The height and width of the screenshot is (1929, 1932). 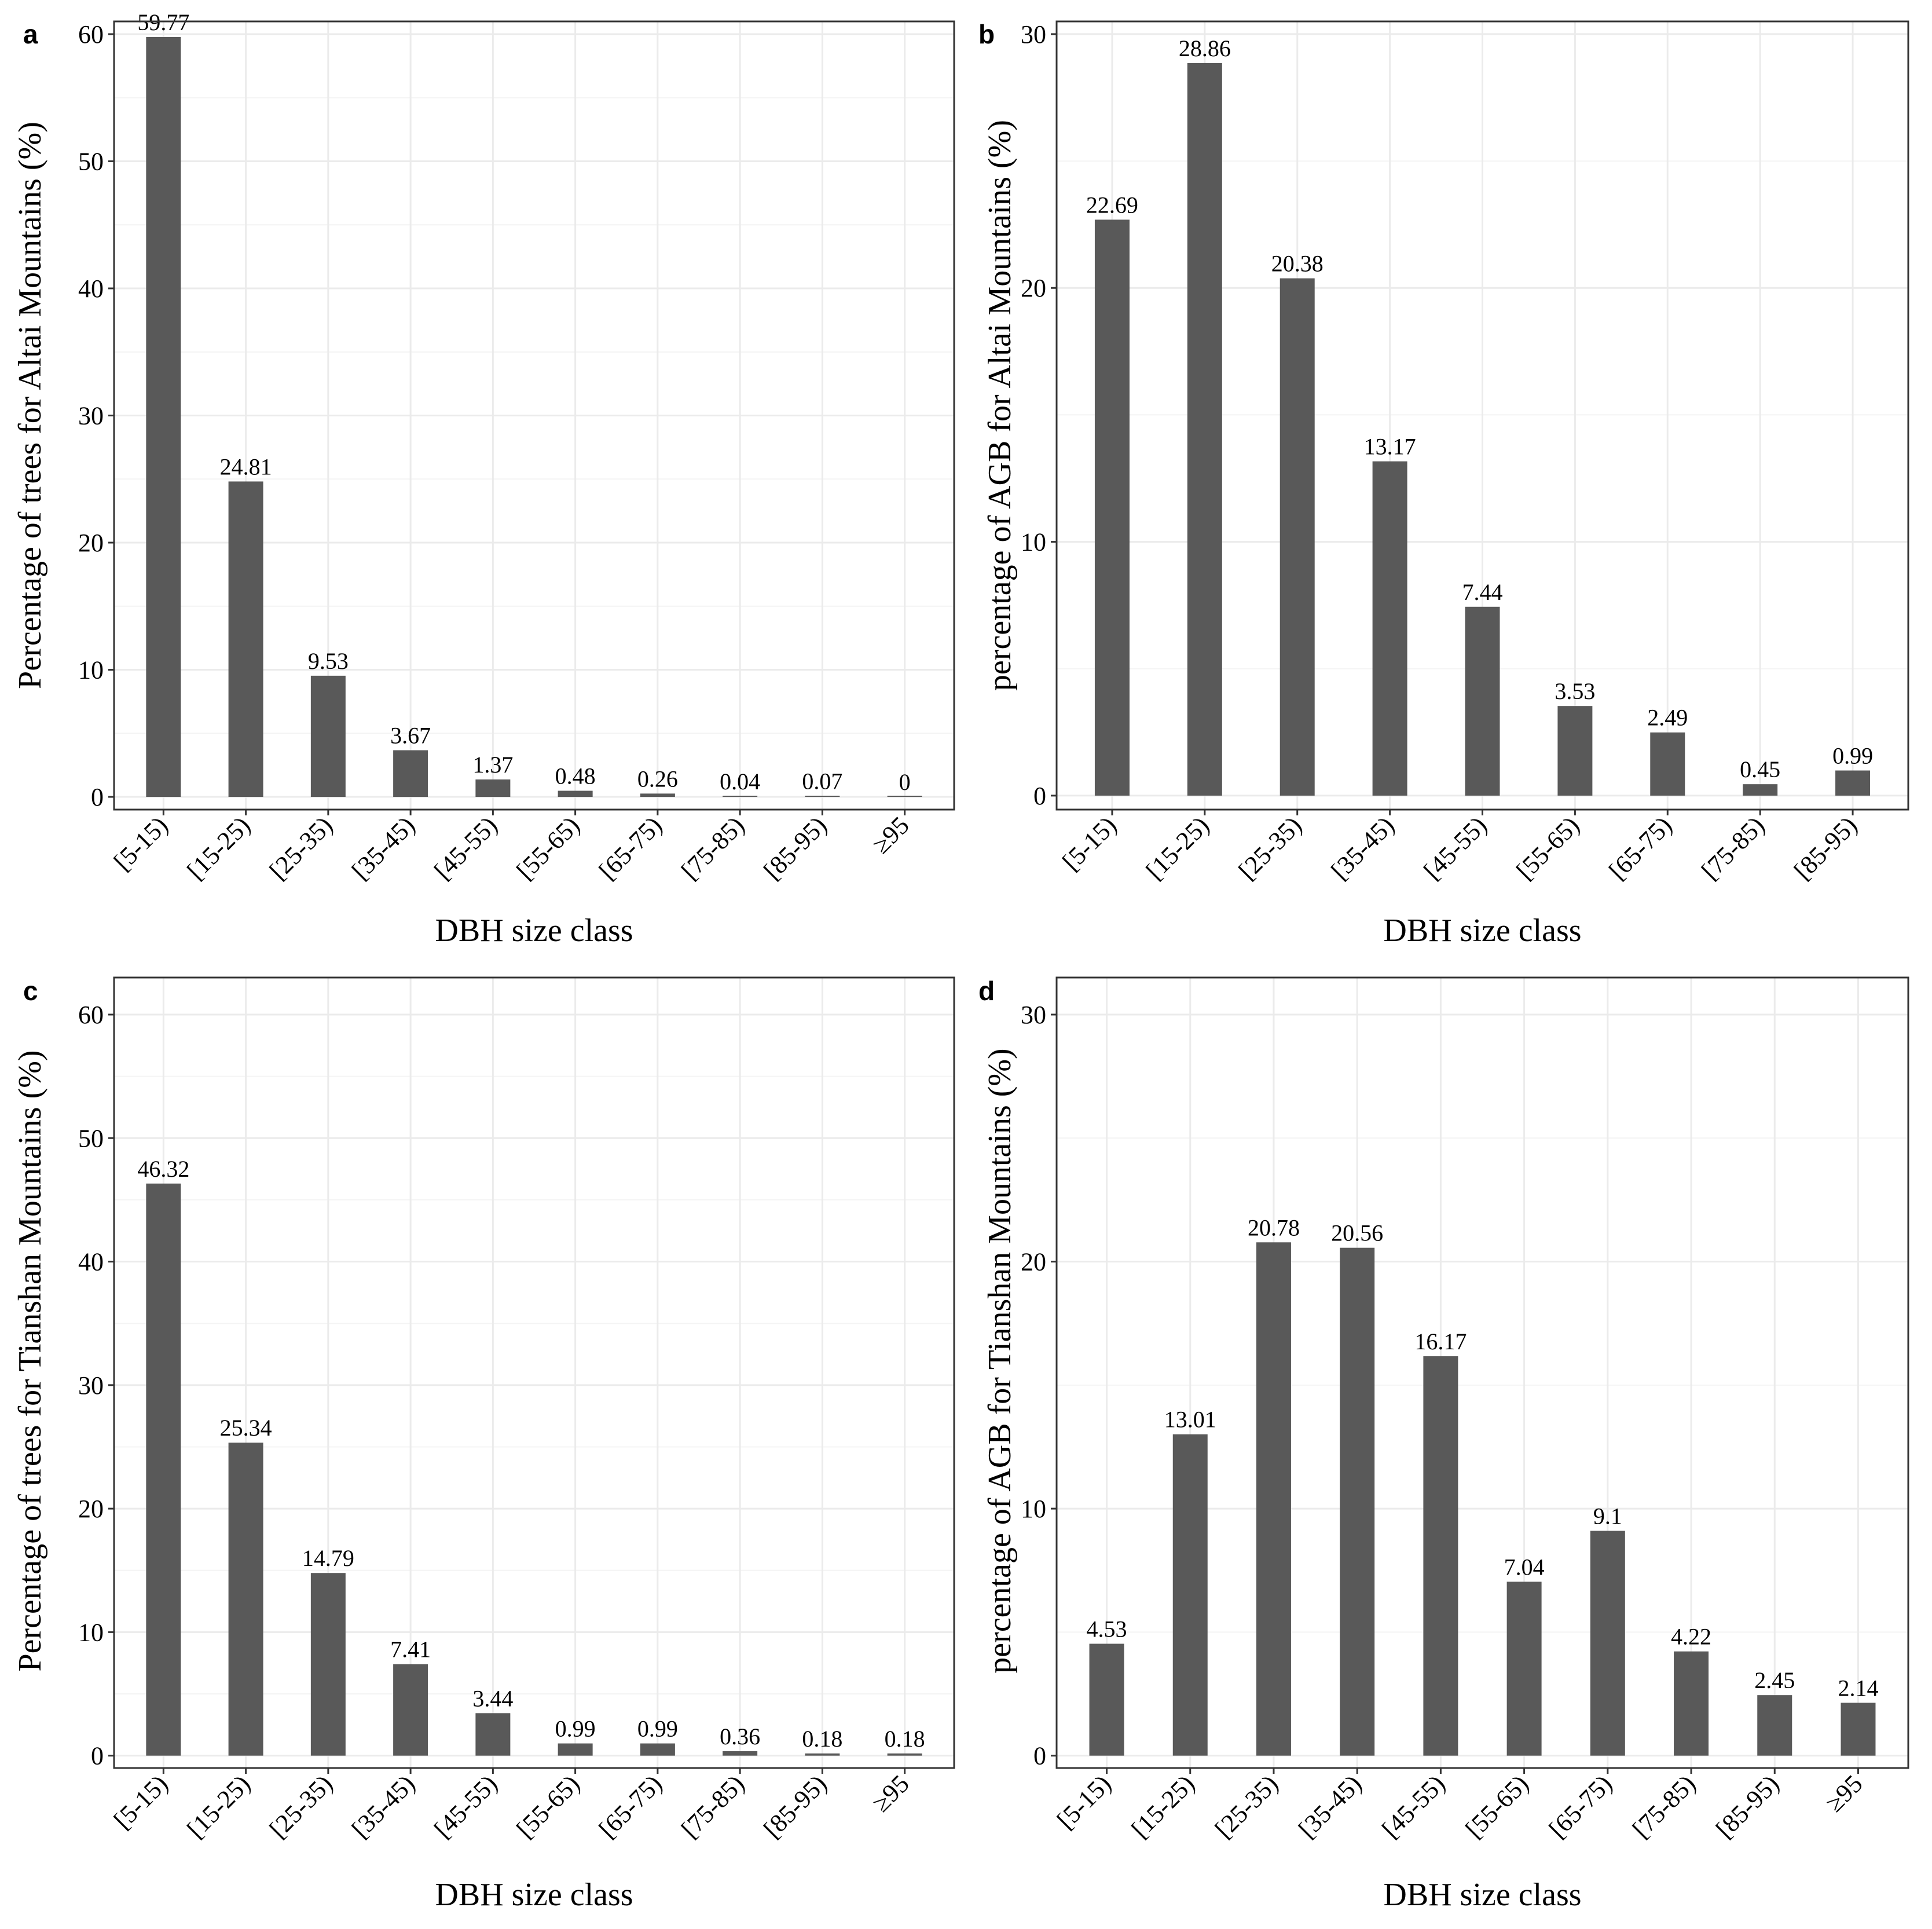 What do you see at coordinates (1668, 718) in the screenshot?
I see `bar-value-label: 2.49` at bounding box center [1668, 718].